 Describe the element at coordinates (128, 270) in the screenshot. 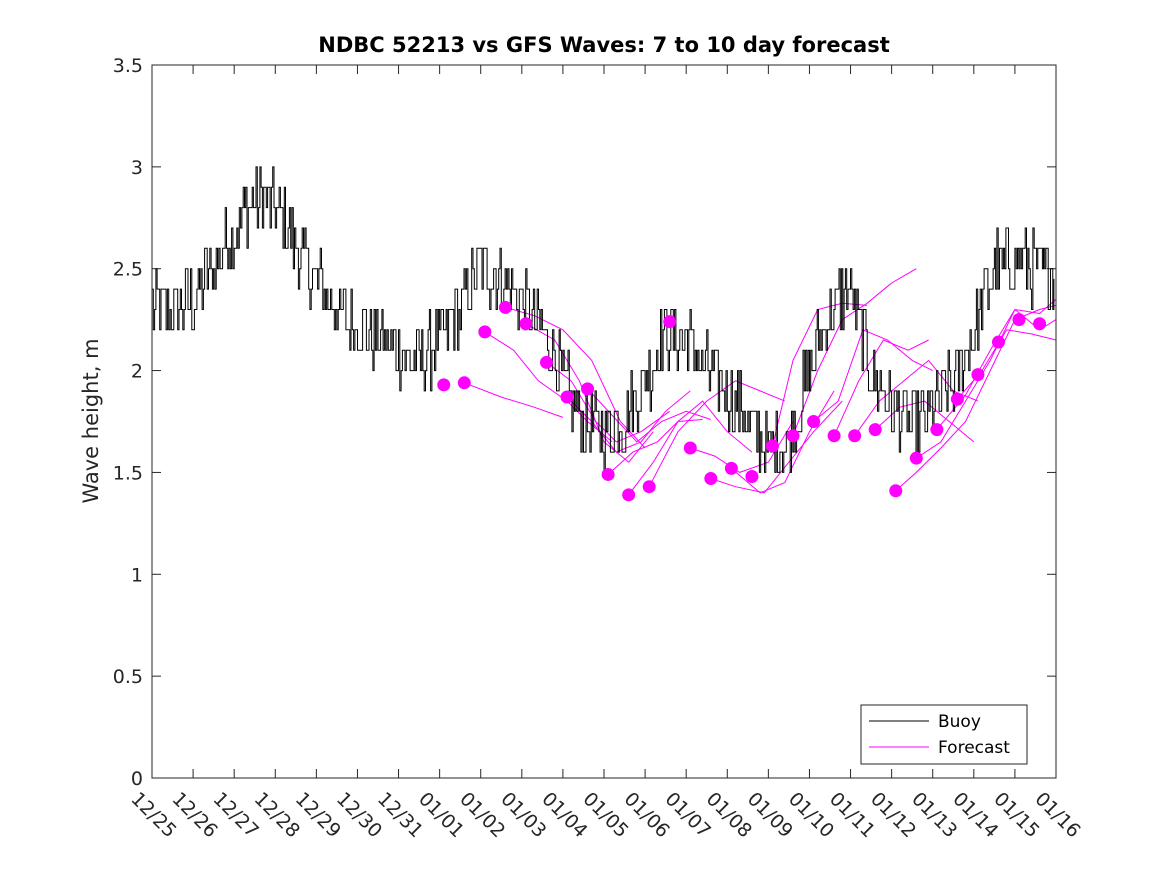

I see `y-tick-label: 2.5` at that location.